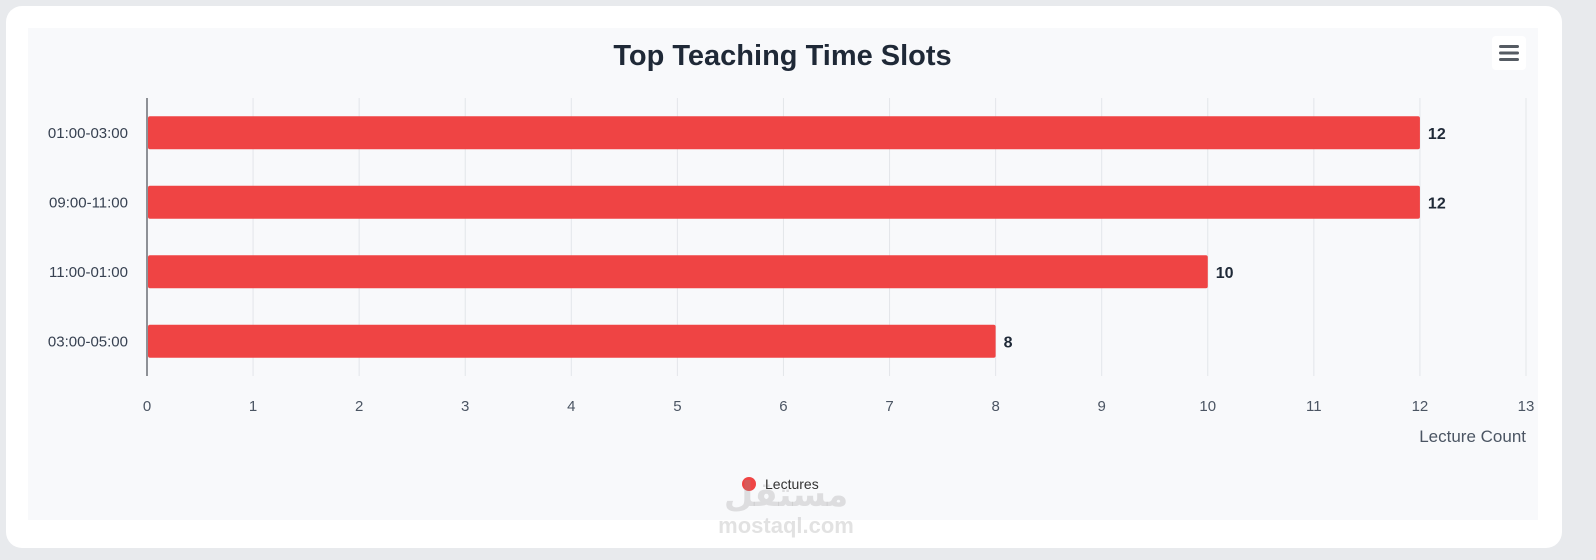  I want to click on legend-label: Lectures, so click(792, 484).